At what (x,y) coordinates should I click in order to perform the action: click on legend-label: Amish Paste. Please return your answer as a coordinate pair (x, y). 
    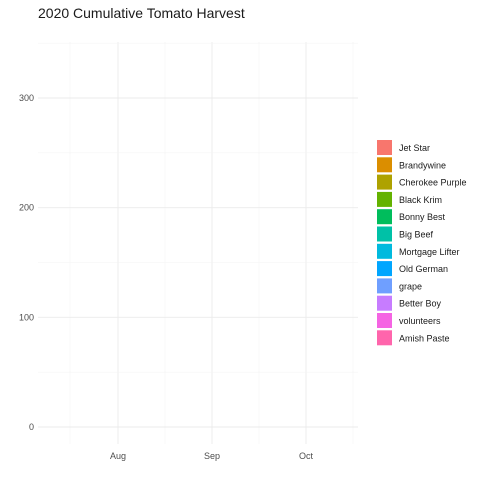
    Looking at the image, I should click on (424, 338).